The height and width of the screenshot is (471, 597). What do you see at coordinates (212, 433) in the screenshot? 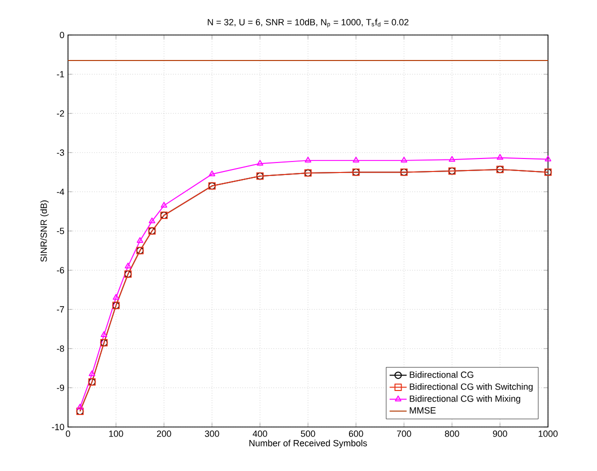
I see `x-tick-label: 300` at bounding box center [212, 433].